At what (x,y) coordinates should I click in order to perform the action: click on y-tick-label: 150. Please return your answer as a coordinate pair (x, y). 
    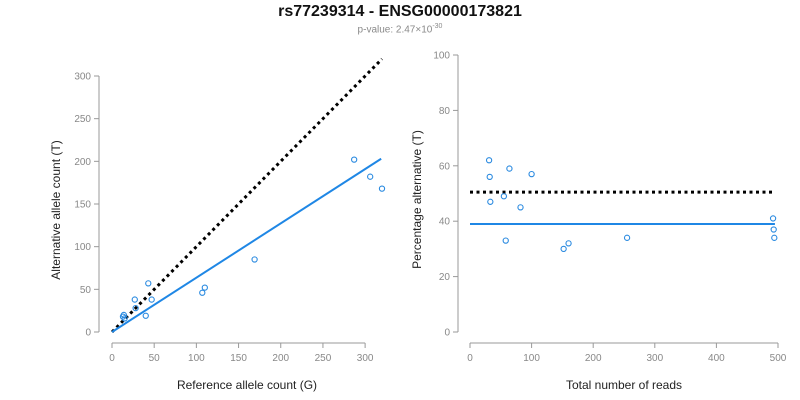
    Looking at the image, I should click on (82, 205).